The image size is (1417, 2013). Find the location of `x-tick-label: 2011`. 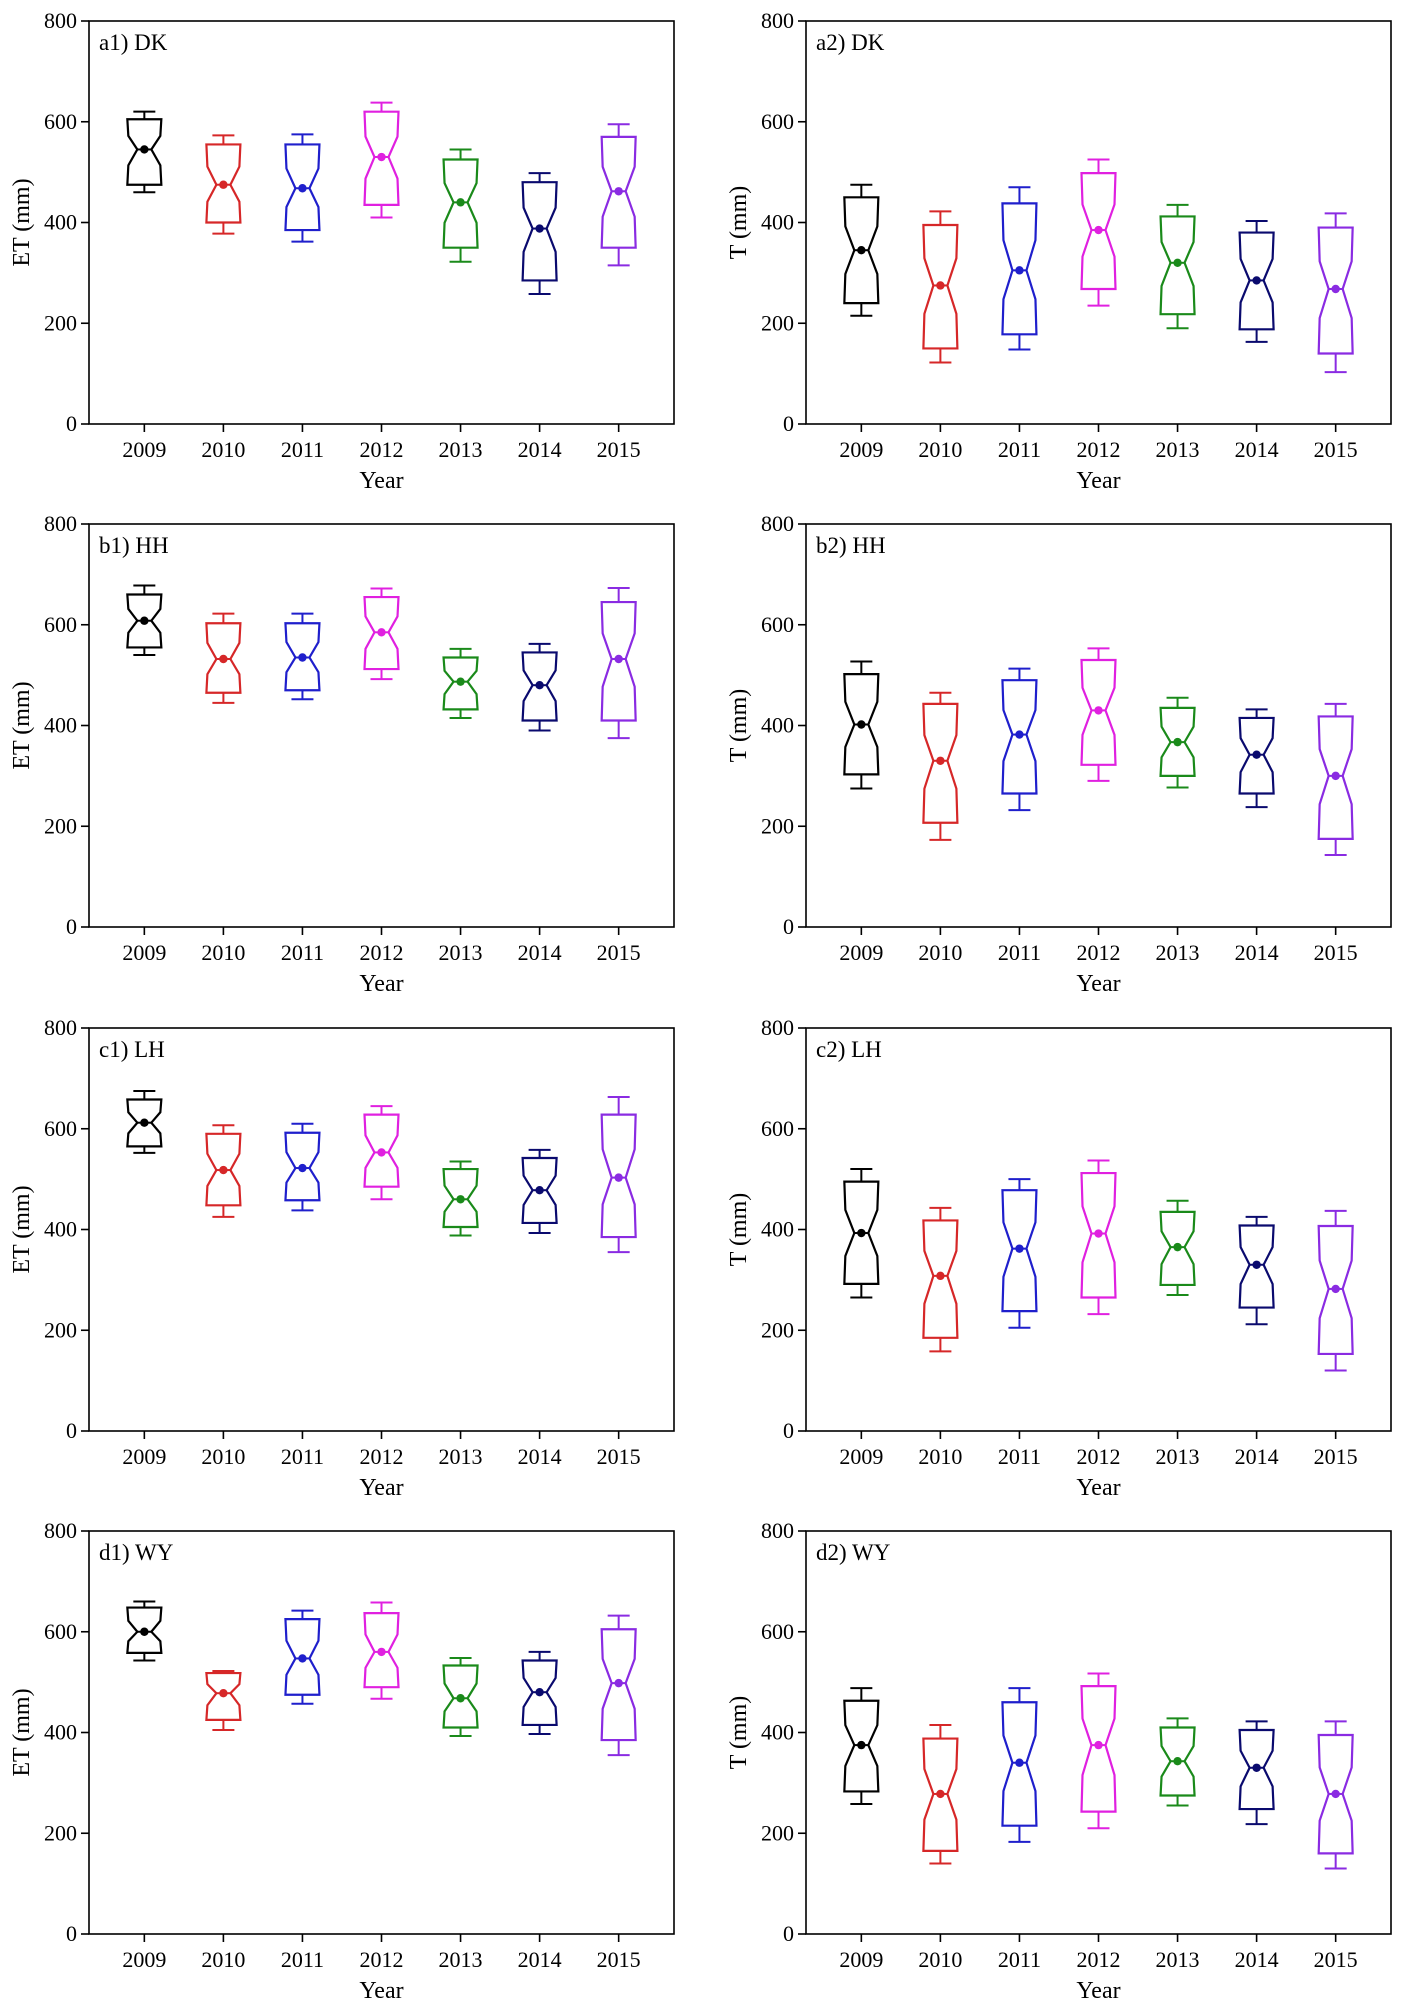

x-tick-label: 2011 is located at coordinates (1019, 1959).